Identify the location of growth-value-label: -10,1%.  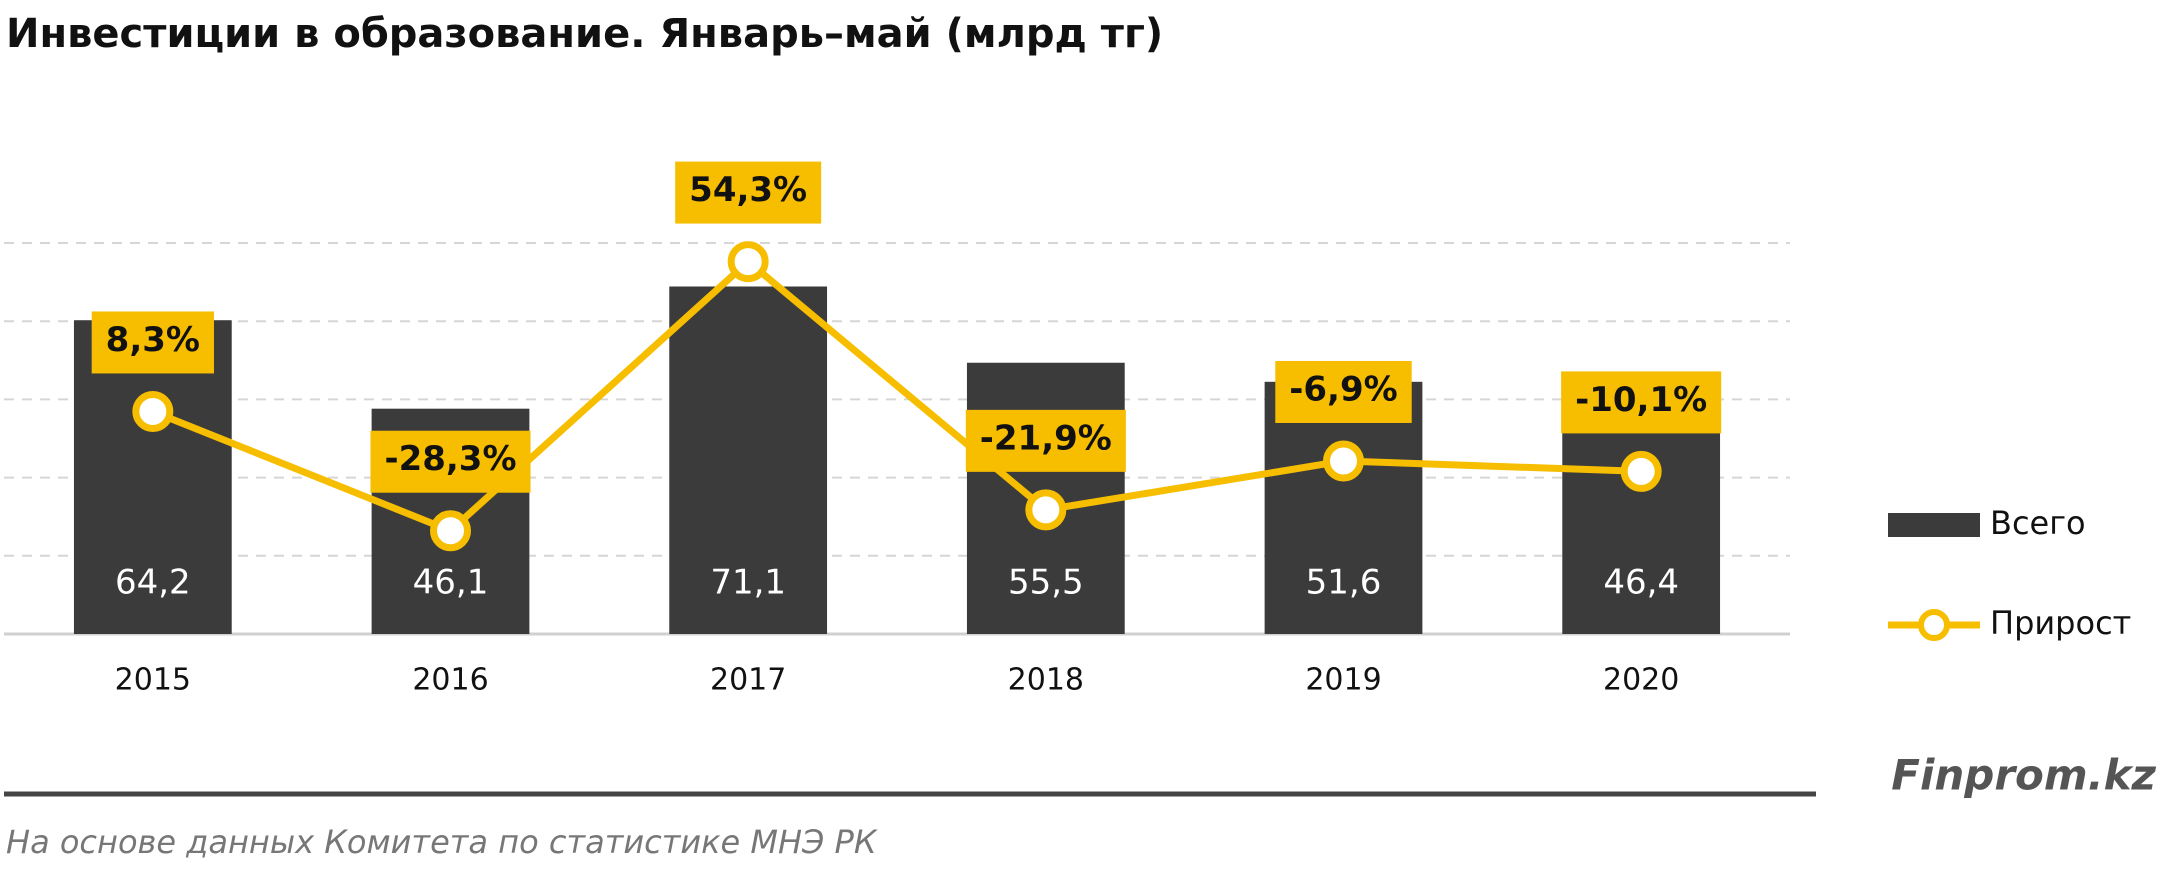
(1641, 400).